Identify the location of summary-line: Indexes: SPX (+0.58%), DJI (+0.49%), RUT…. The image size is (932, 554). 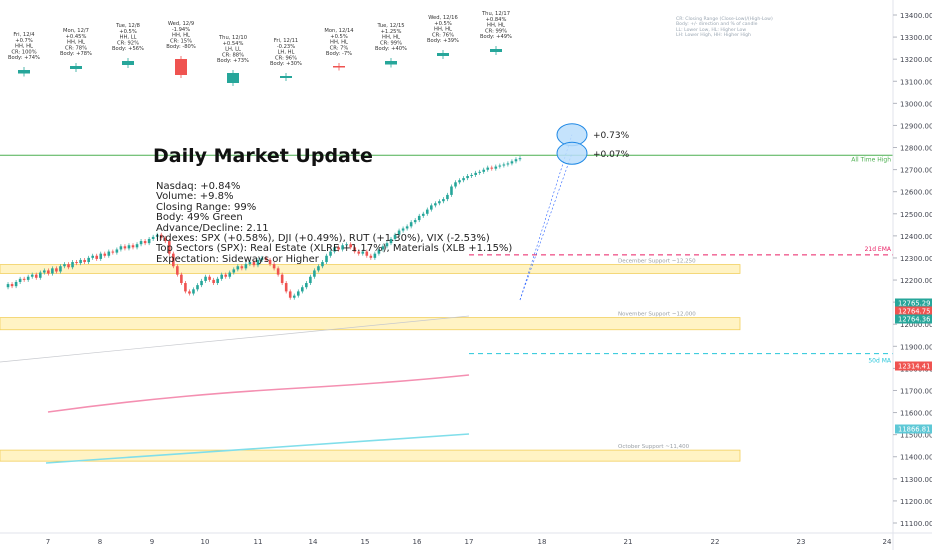
(323, 239).